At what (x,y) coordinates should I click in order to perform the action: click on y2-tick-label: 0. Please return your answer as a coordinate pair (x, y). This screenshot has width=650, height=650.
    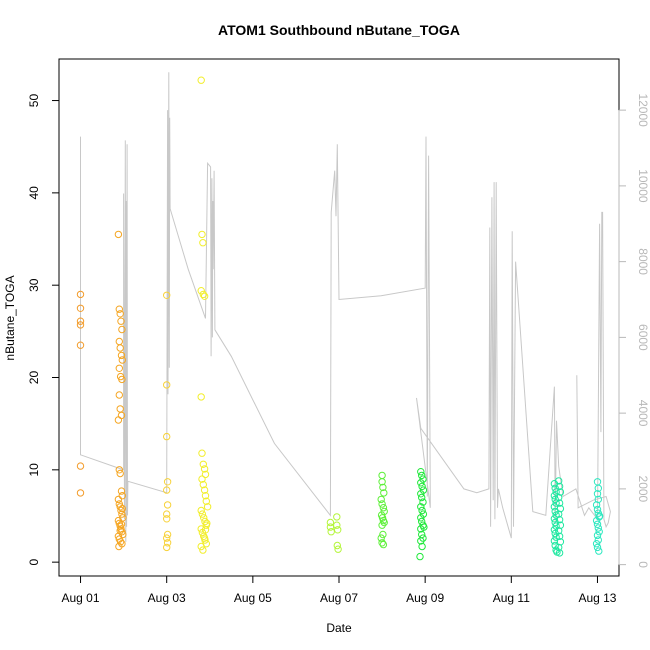
    Looking at the image, I should click on (643, 564).